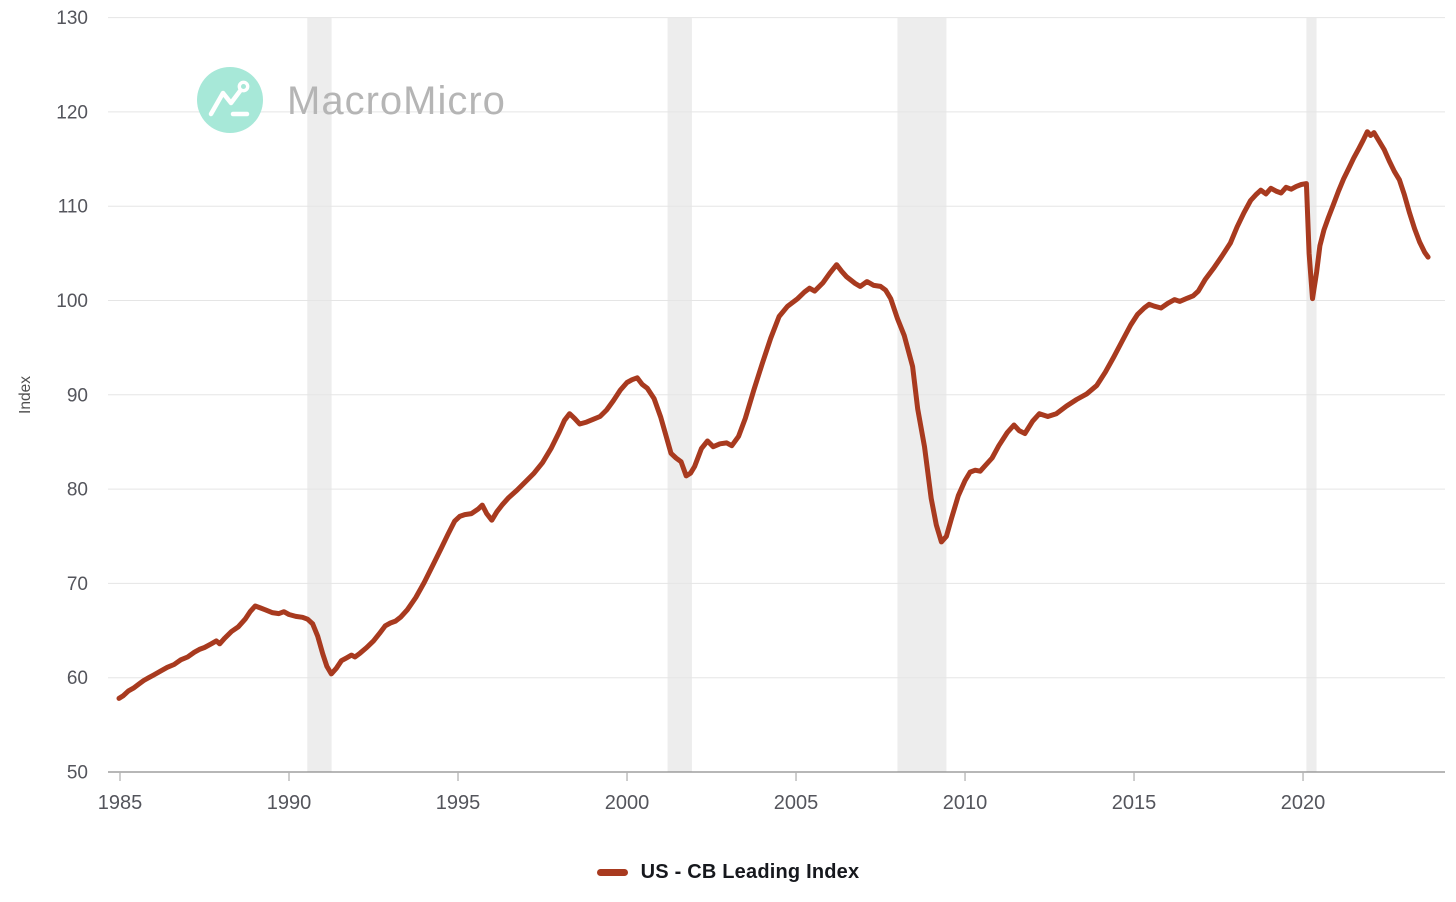  Describe the element at coordinates (77, 490) in the screenshot. I see `y-tick-label: 80` at that location.